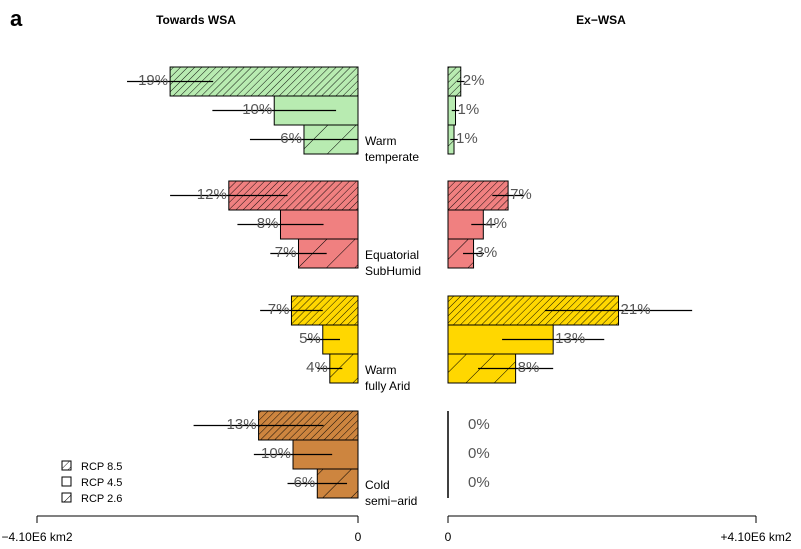 This screenshot has width=801, height=549. Describe the element at coordinates (305, 482) in the screenshot. I see `percent-label-left-cold-semi-arid-rcp26: 6%` at that location.